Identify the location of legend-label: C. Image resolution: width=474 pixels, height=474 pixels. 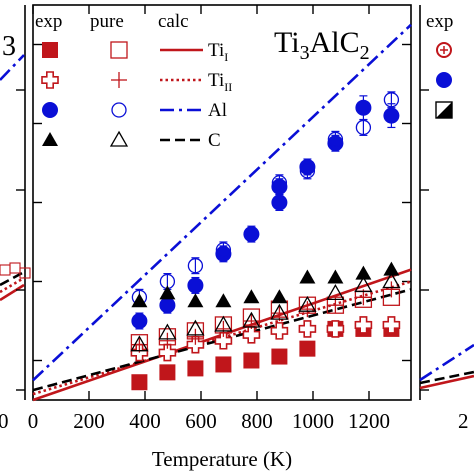
(214, 140).